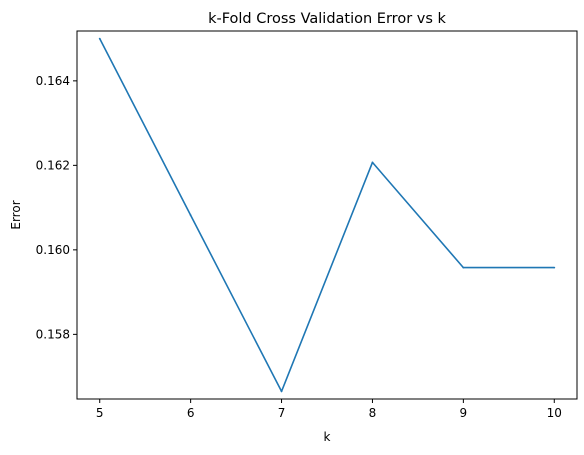 This screenshot has height=455, width=584. What do you see at coordinates (191, 413) in the screenshot?
I see `x-tick-label: 6` at bounding box center [191, 413].